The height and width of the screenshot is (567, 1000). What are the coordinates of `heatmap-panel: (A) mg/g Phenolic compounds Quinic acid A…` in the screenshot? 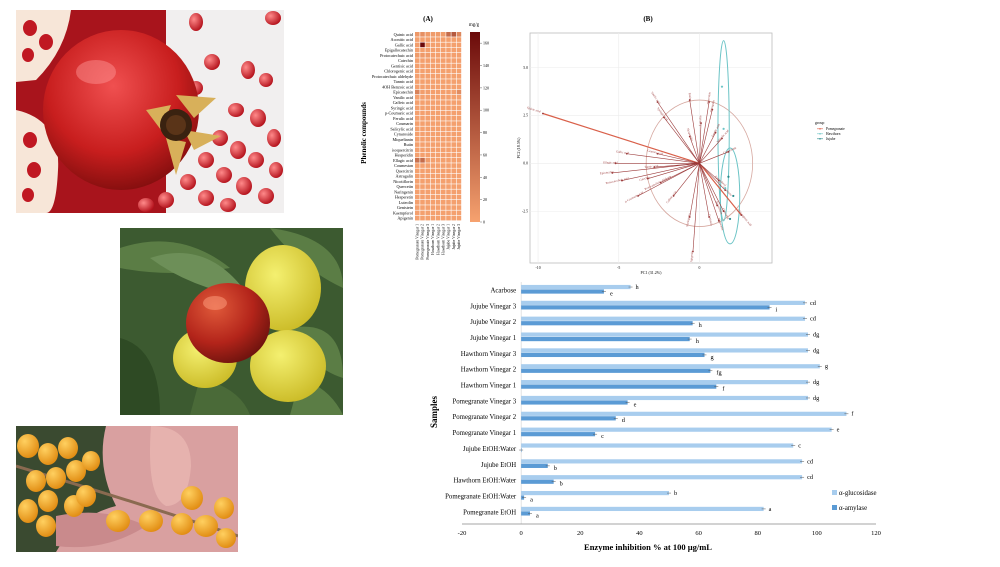 It's located at (425, 143).